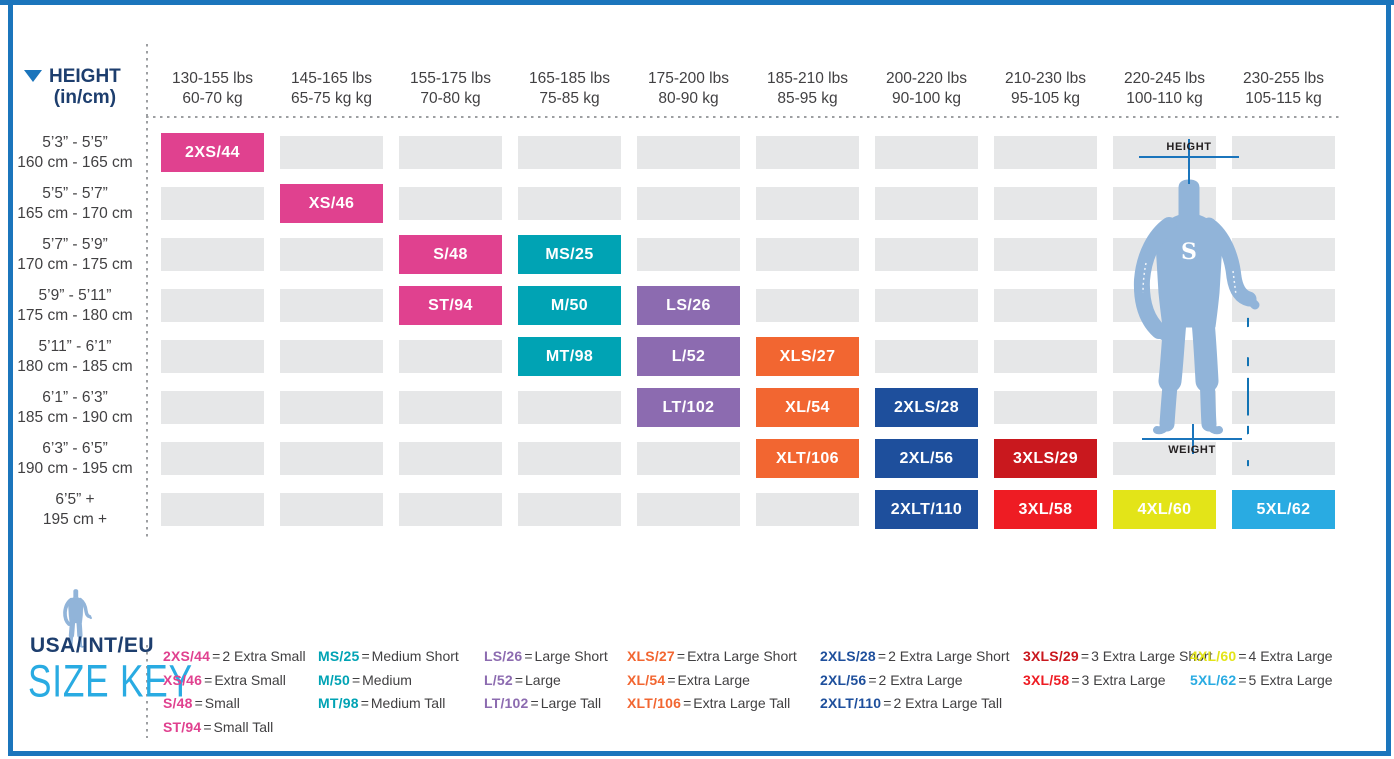 The image size is (1394, 759). What do you see at coordinates (742, 656) in the screenshot?
I see `size-description: Extra Large Short` at bounding box center [742, 656].